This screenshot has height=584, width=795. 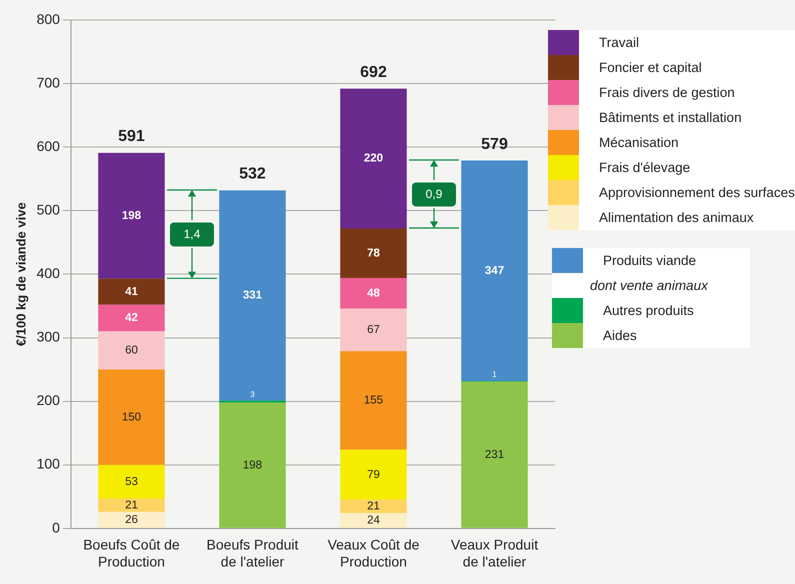 What do you see at coordinates (48, 82) in the screenshot?
I see `y-tick-label: 700` at bounding box center [48, 82].